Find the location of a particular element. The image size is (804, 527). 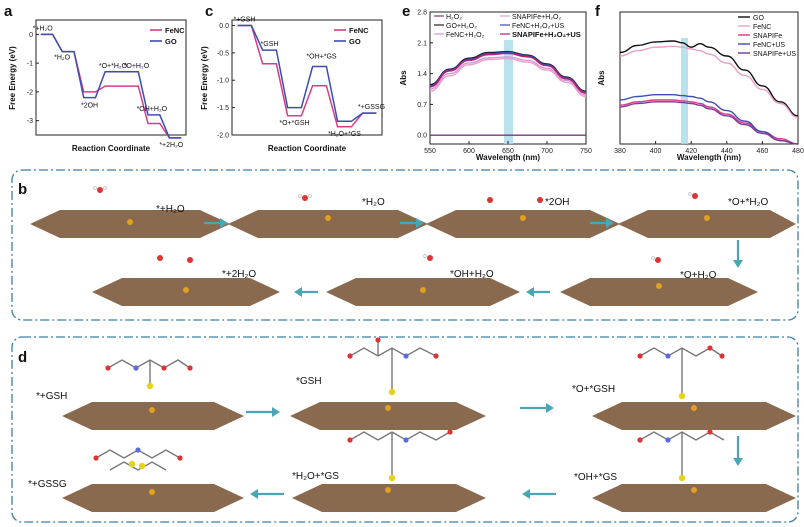

step-annotation: *GSH is located at coordinates (270, 44).